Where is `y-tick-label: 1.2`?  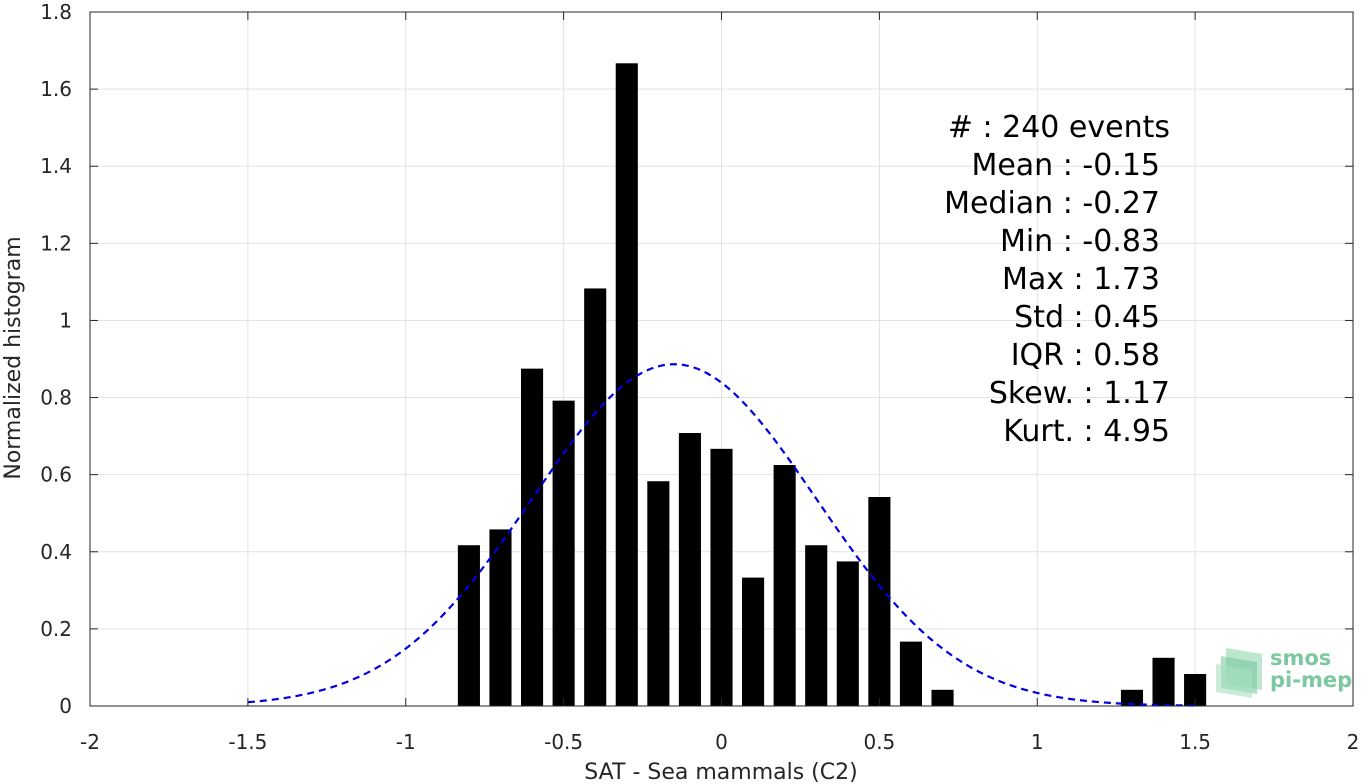 y-tick-label: 1.2 is located at coordinates (56, 243).